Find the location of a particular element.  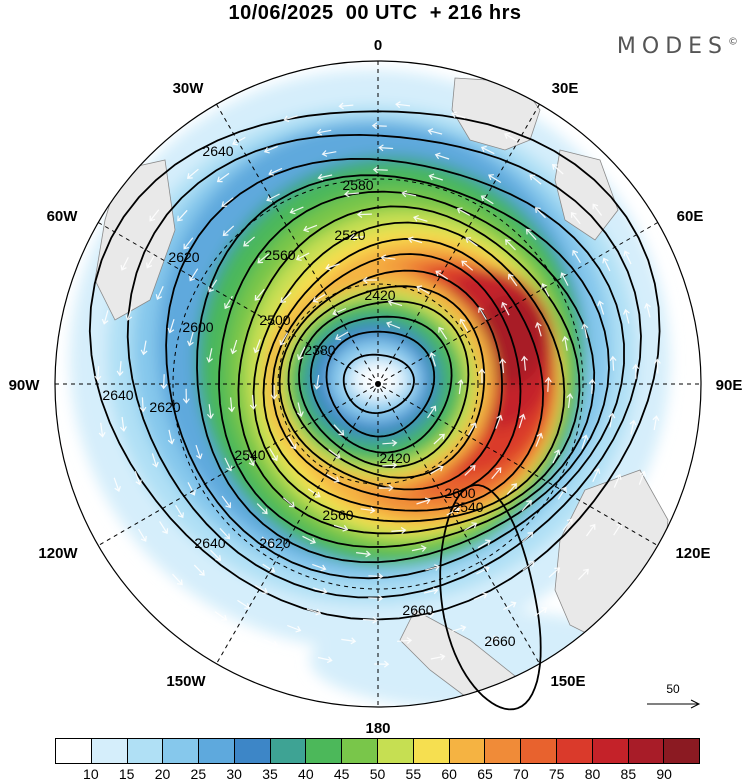

lon-label-0: 0 is located at coordinates (378, 45).